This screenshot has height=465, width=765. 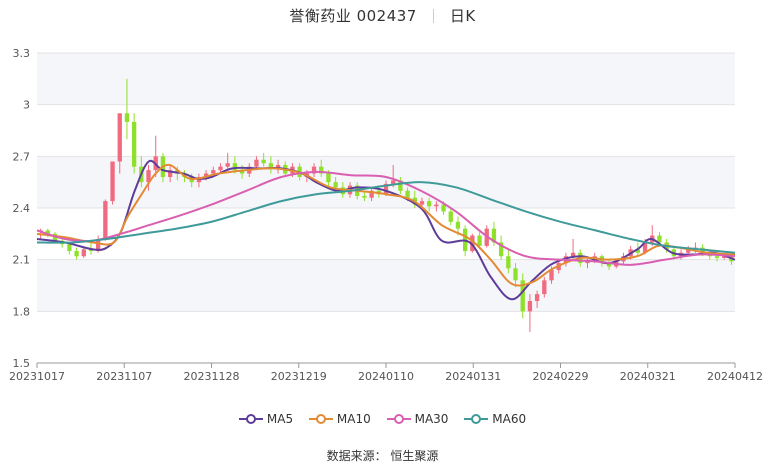 What do you see at coordinates (353, 16) in the screenshot?
I see `stock-name-code: 誉衡药业 002437` at bounding box center [353, 16].